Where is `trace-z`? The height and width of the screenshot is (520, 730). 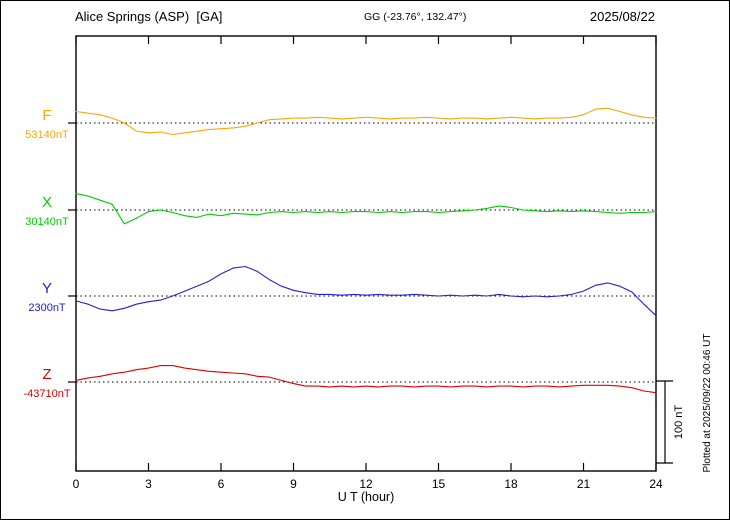
trace-z is located at coordinates (366, 379).